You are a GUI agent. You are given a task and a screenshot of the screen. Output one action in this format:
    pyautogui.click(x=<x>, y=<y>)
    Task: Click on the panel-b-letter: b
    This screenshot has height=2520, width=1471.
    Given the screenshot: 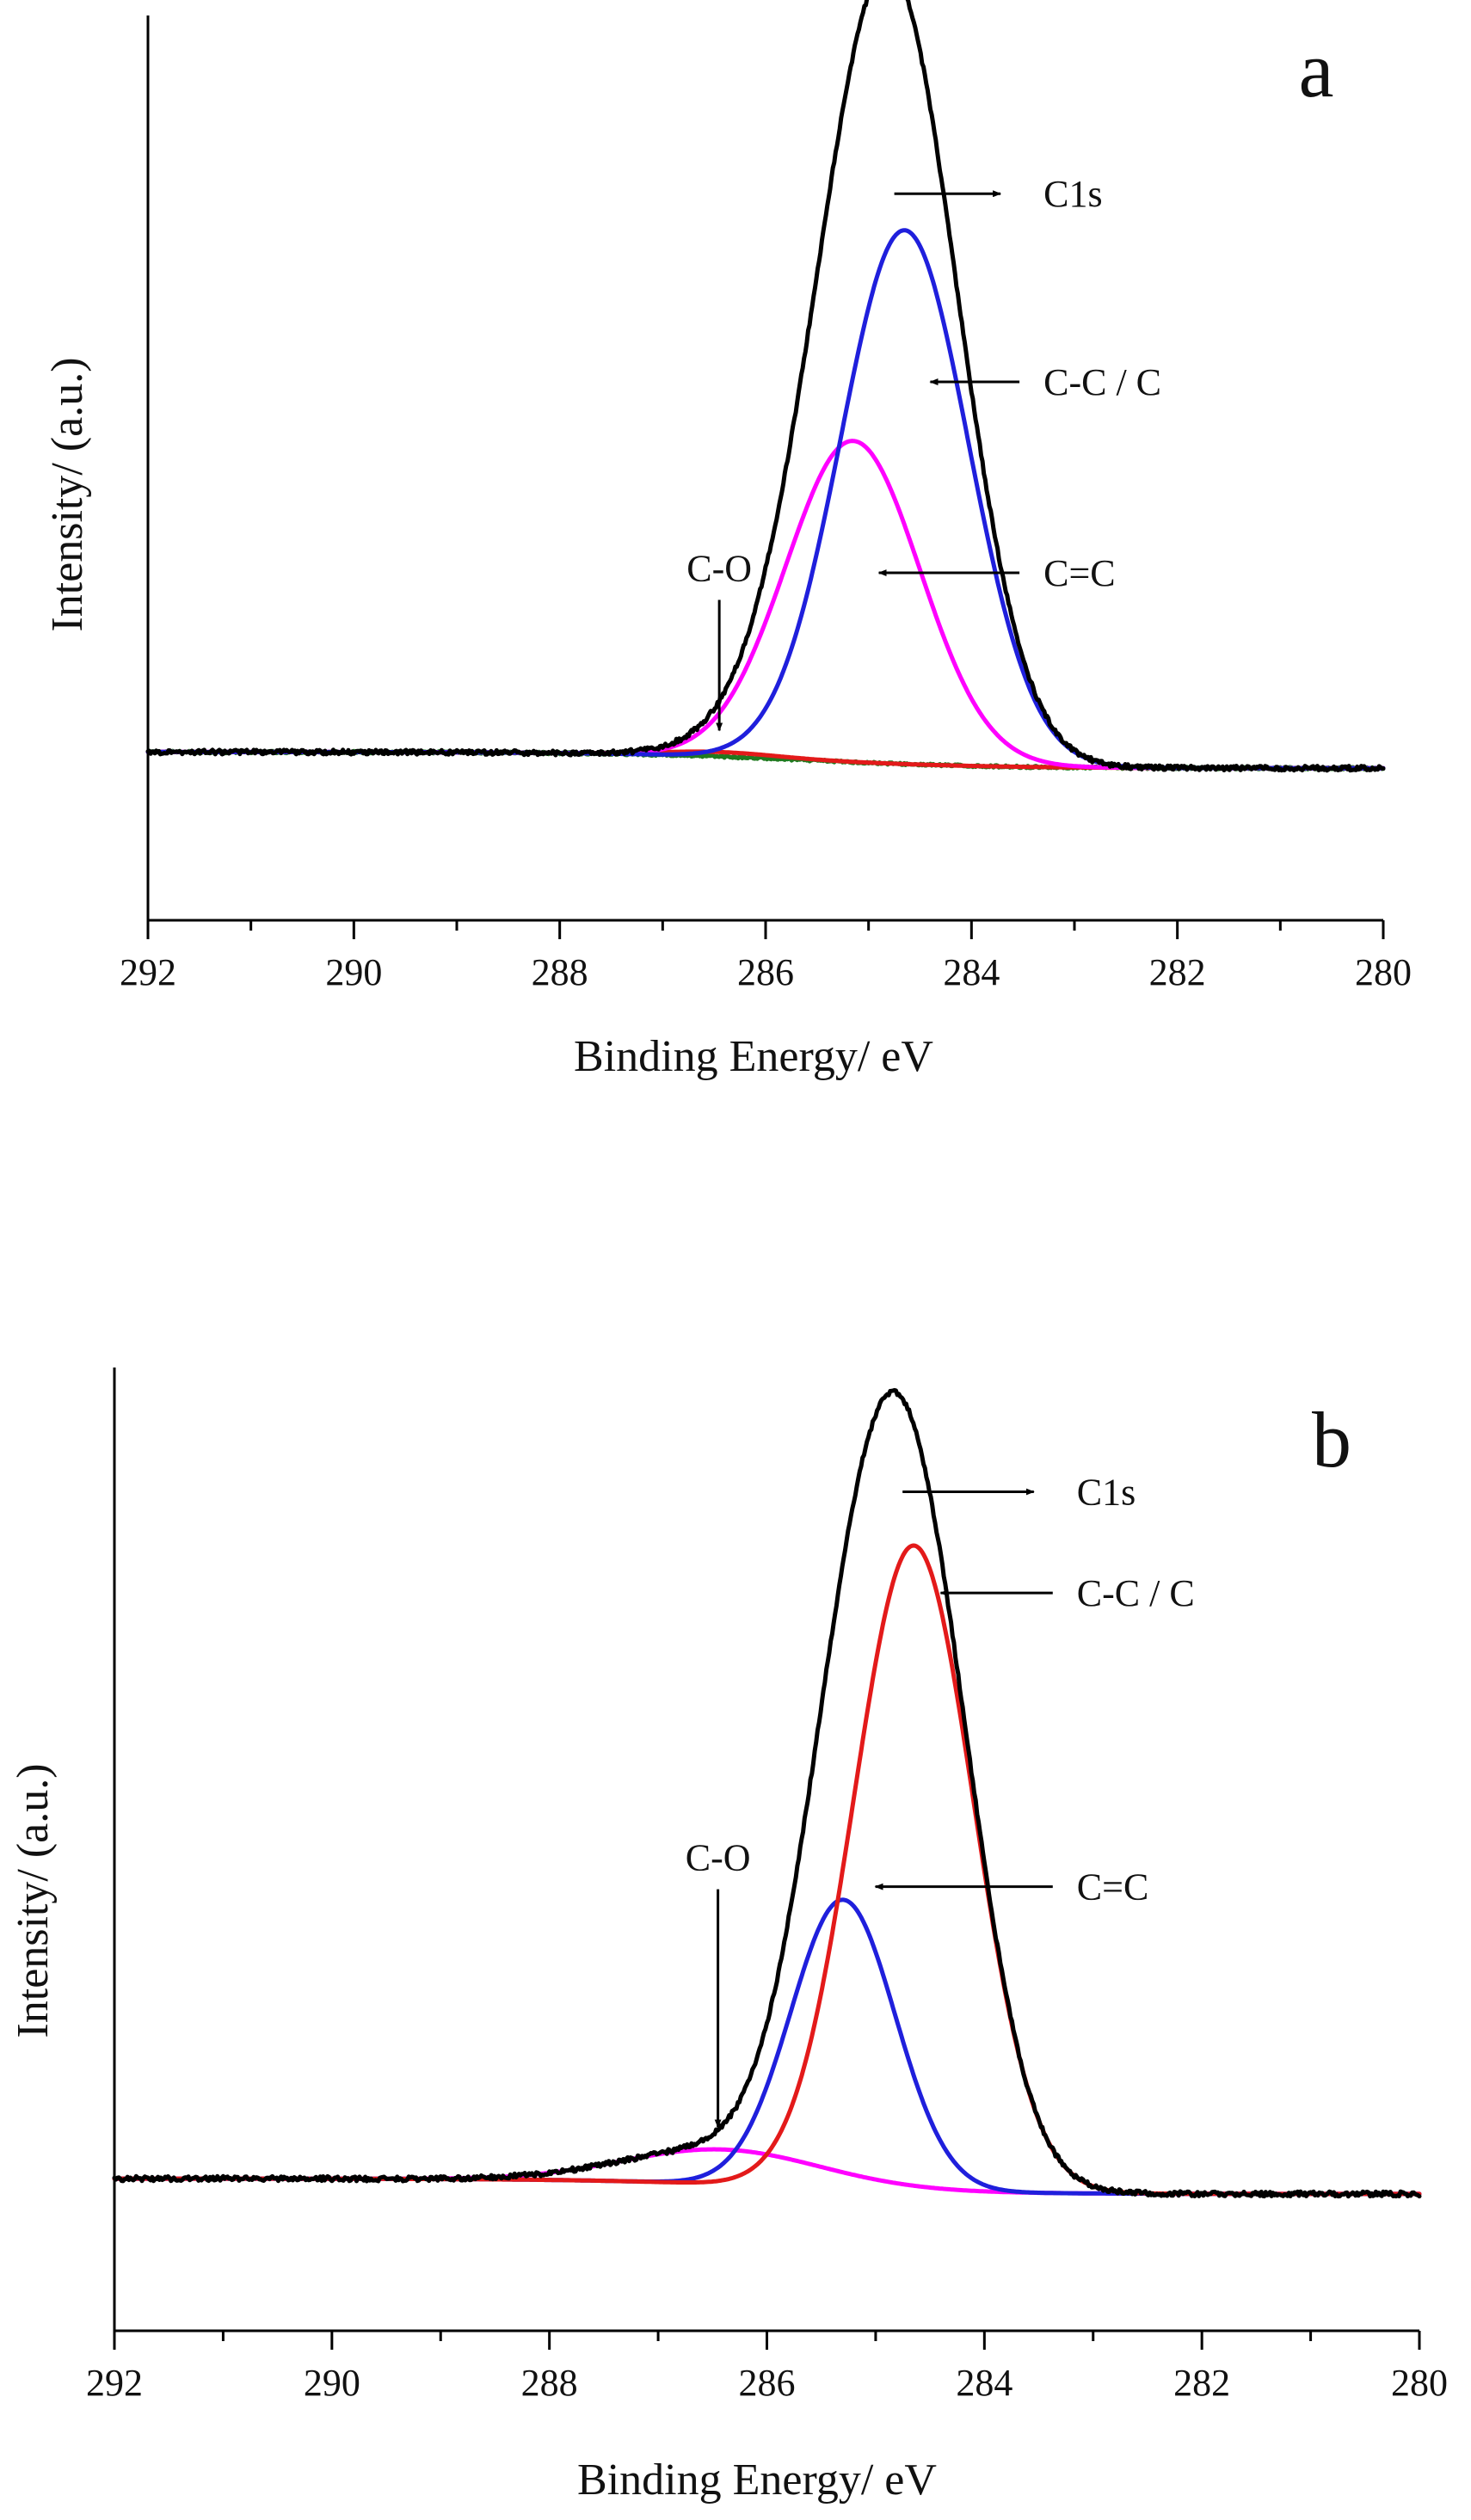 What is the action you would take?
    pyautogui.click(x=1332, y=1440)
    